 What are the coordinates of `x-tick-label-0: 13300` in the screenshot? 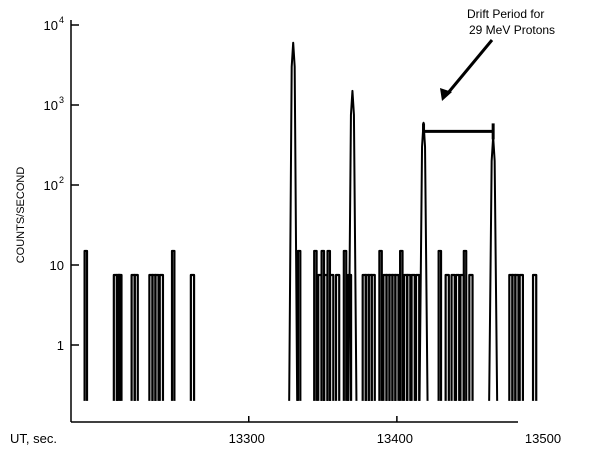 It's located at (247, 438).